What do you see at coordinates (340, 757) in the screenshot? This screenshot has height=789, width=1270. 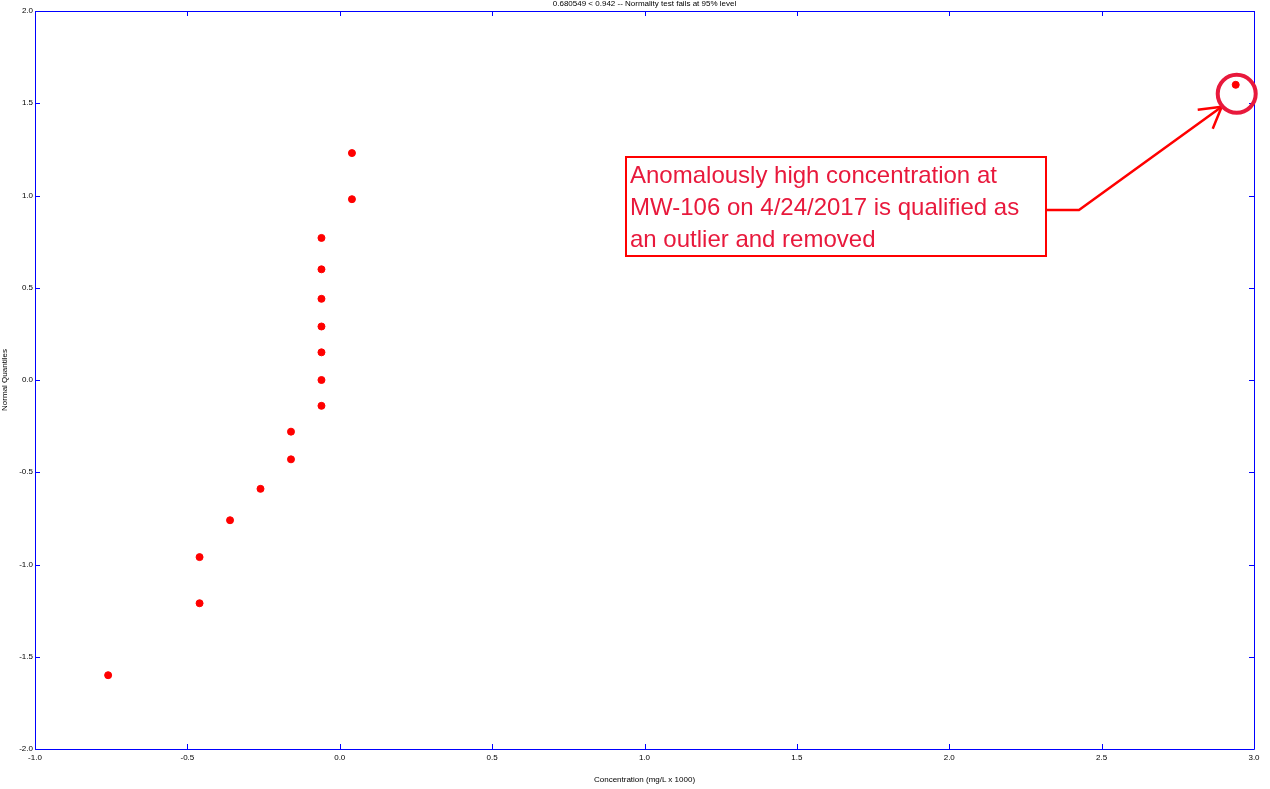 I see `x-tick-label: 0.0` at bounding box center [340, 757].